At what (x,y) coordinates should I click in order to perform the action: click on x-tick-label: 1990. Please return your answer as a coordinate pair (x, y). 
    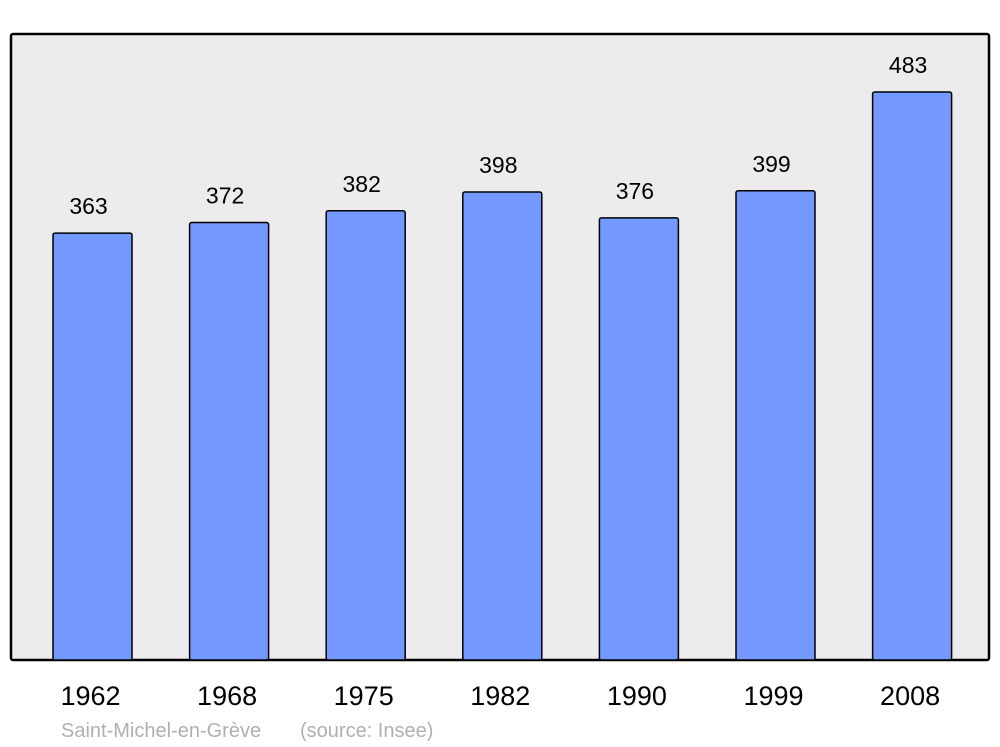
    Looking at the image, I should click on (637, 696).